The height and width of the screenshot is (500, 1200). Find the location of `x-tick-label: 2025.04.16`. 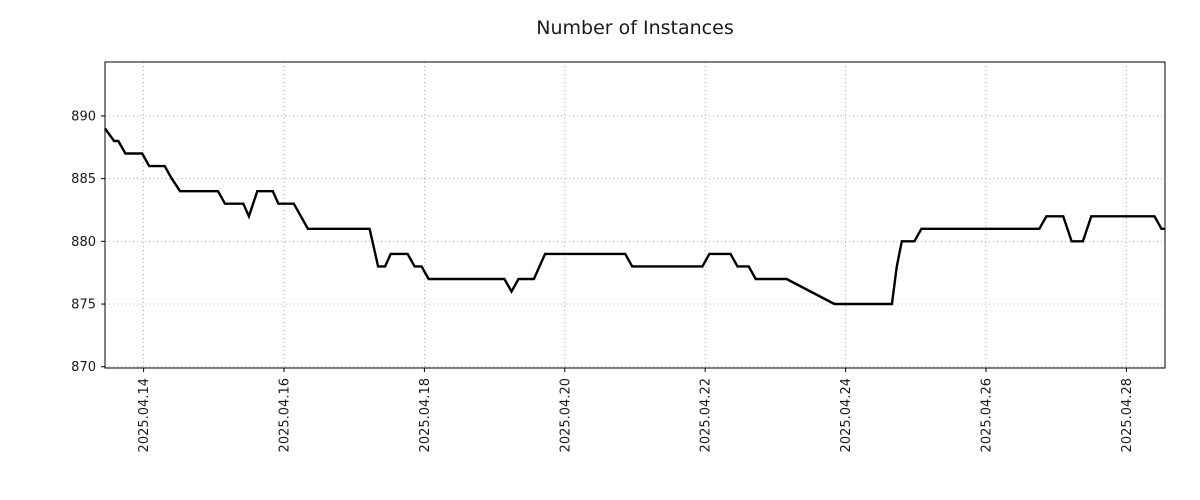

x-tick-label: 2025.04.16 is located at coordinates (285, 415).